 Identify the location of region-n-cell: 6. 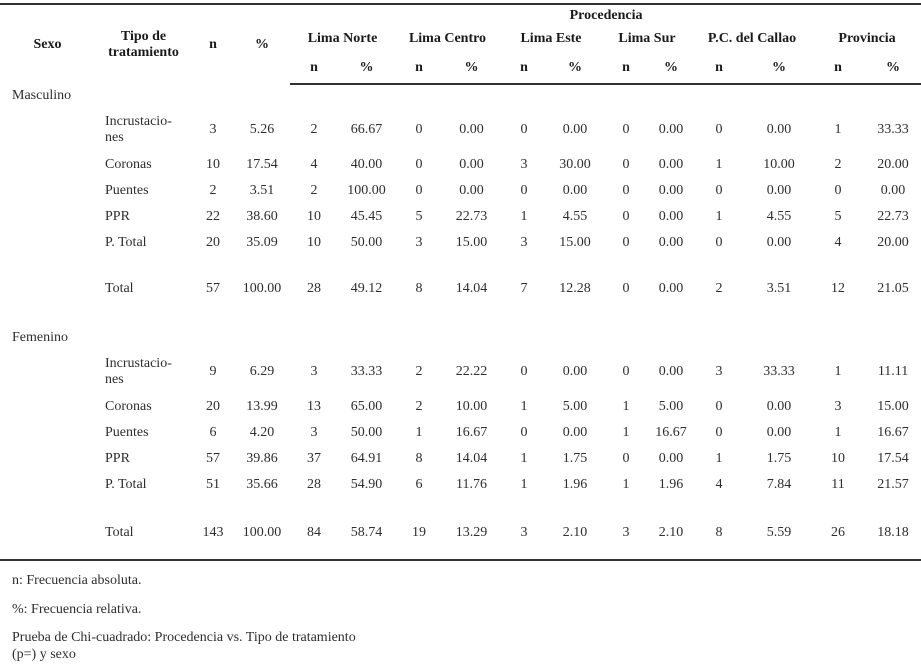
(419, 485).